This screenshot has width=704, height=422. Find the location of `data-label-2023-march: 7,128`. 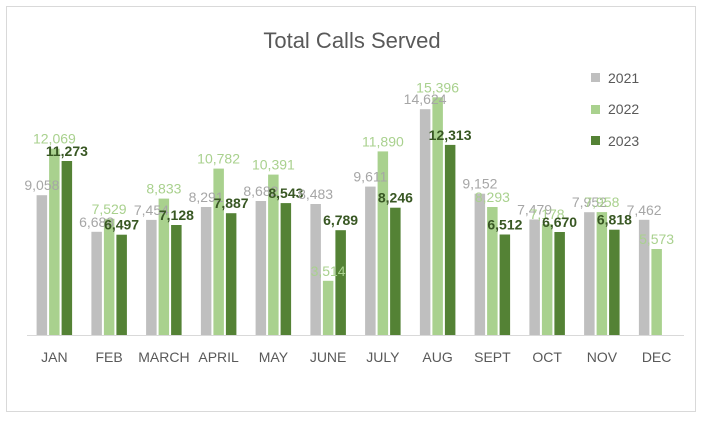

data-label-2023-march: 7,128 is located at coordinates (176, 215).